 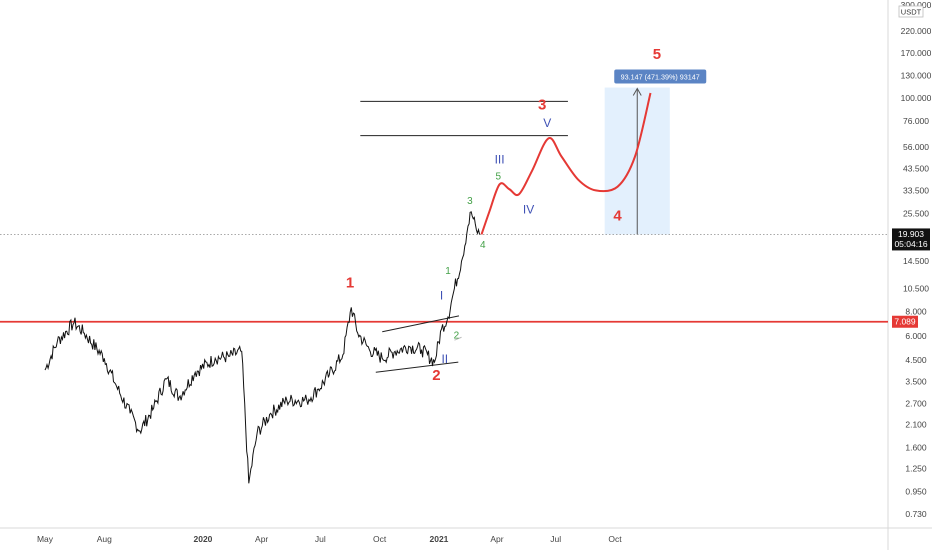 I want to click on measure-label-box, so click(x=660, y=76).